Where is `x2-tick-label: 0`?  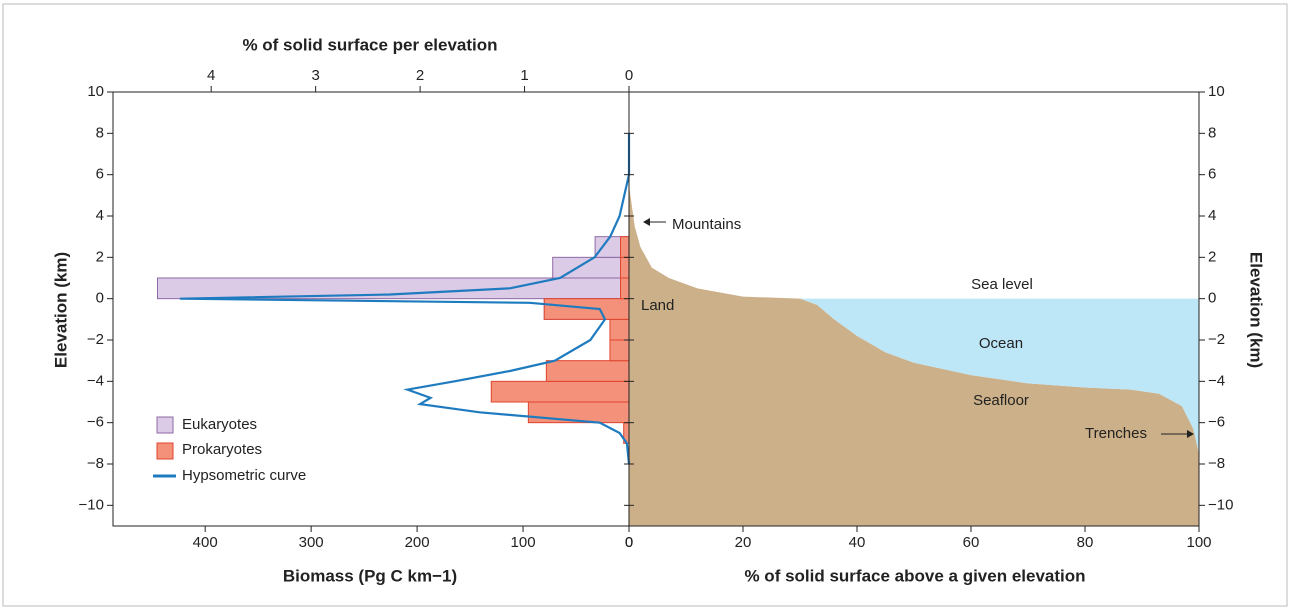 x2-tick-label: 0 is located at coordinates (629, 75).